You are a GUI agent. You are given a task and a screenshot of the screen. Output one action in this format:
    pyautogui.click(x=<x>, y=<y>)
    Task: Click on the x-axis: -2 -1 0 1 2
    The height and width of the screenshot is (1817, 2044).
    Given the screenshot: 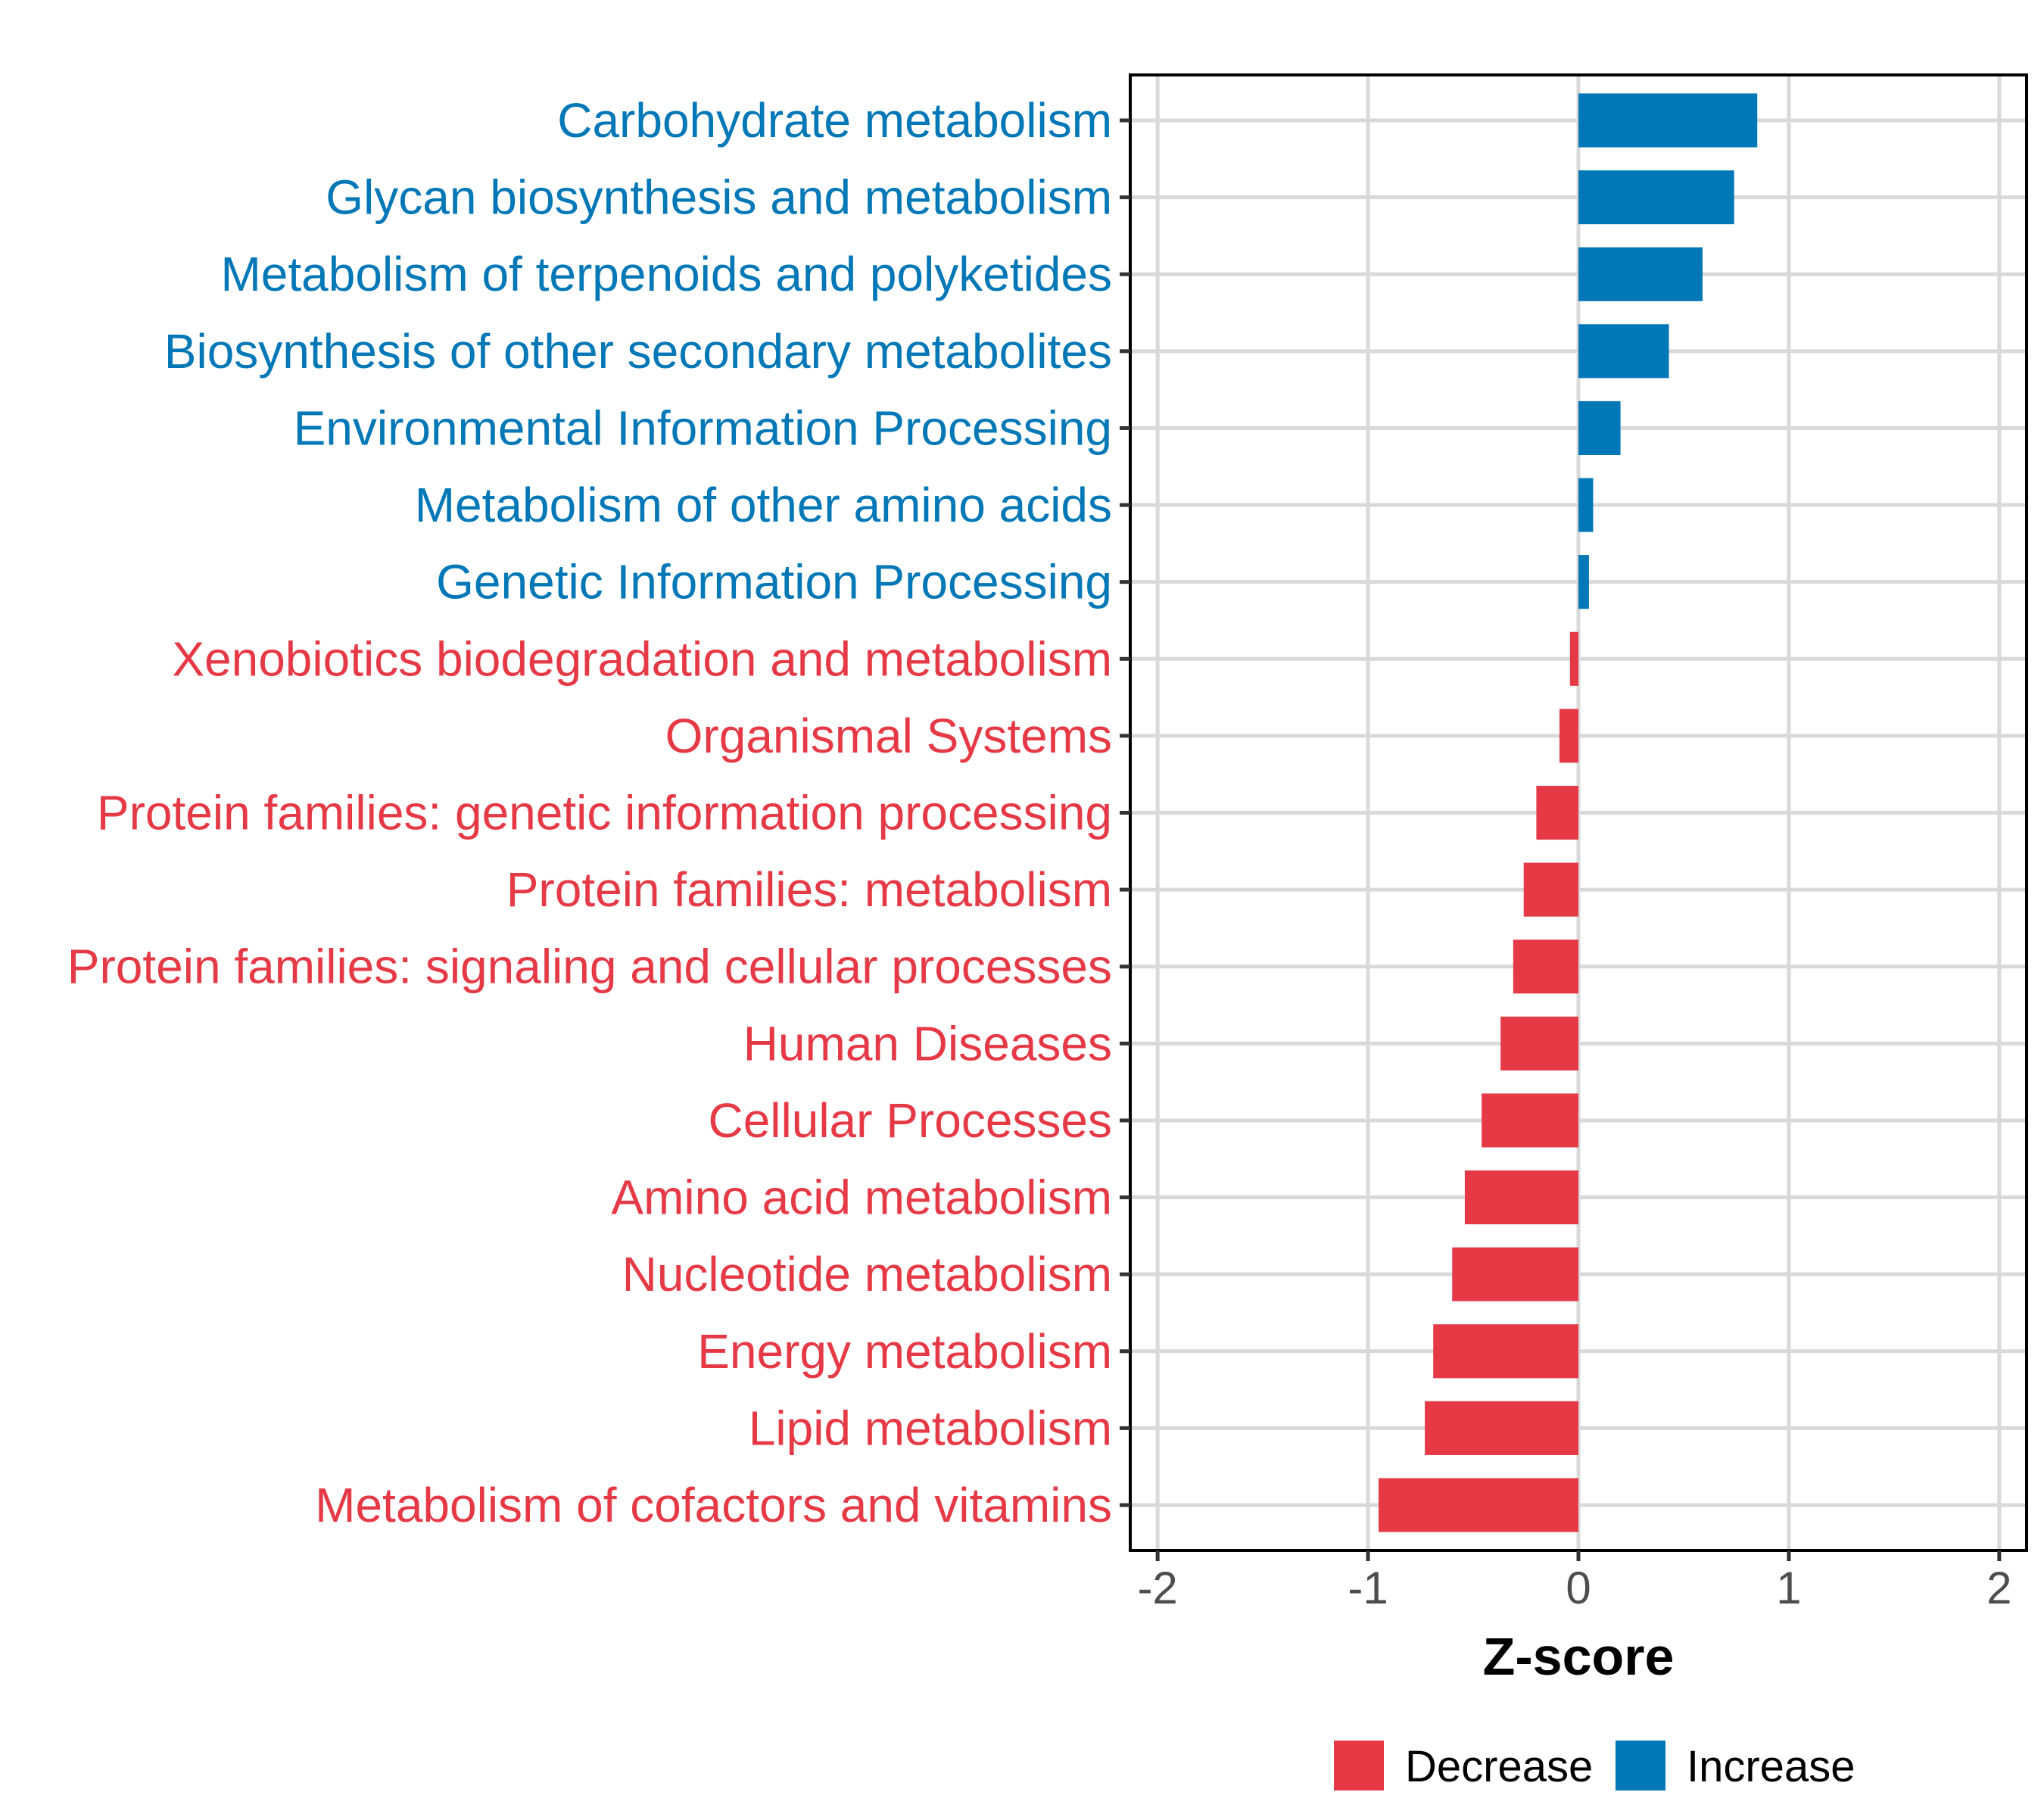 What is the action you would take?
    pyautogui.click(x=1574, y=1582)
    